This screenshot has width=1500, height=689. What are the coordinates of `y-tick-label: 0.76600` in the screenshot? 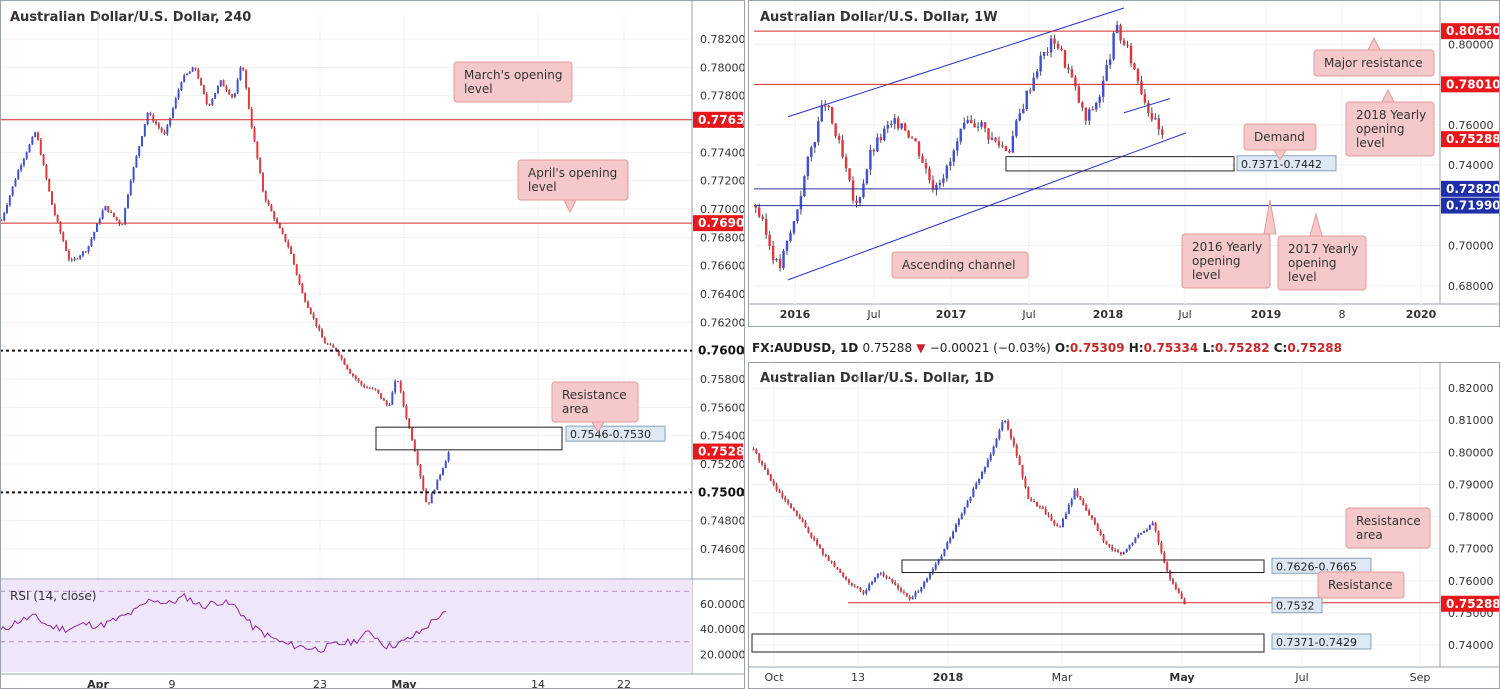 It's located at (722, 266).